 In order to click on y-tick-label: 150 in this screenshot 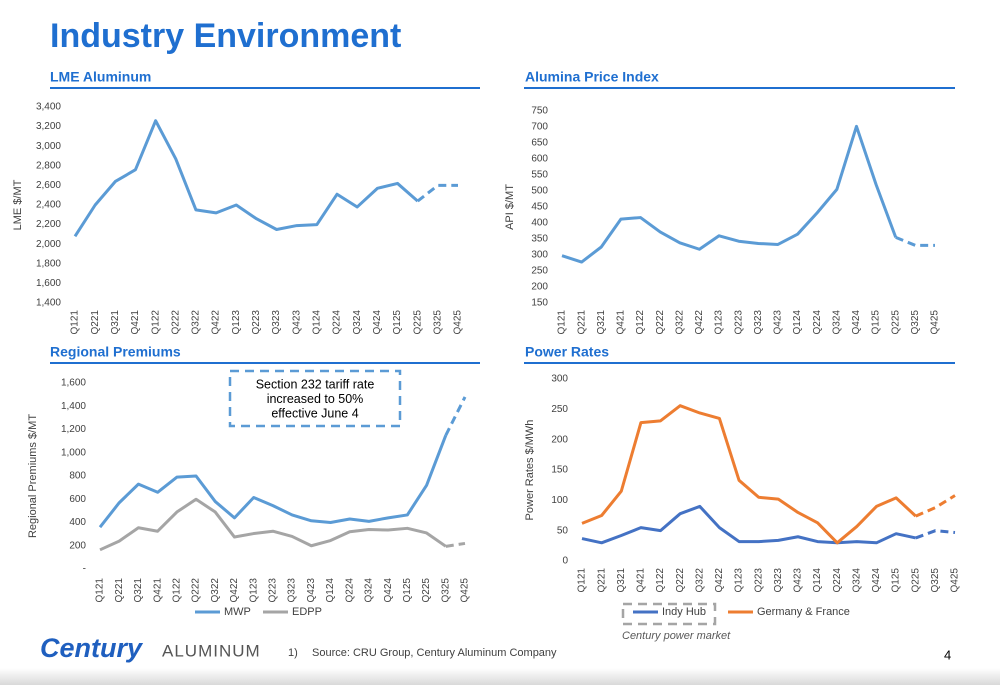, I will do `click(539, 303)`.